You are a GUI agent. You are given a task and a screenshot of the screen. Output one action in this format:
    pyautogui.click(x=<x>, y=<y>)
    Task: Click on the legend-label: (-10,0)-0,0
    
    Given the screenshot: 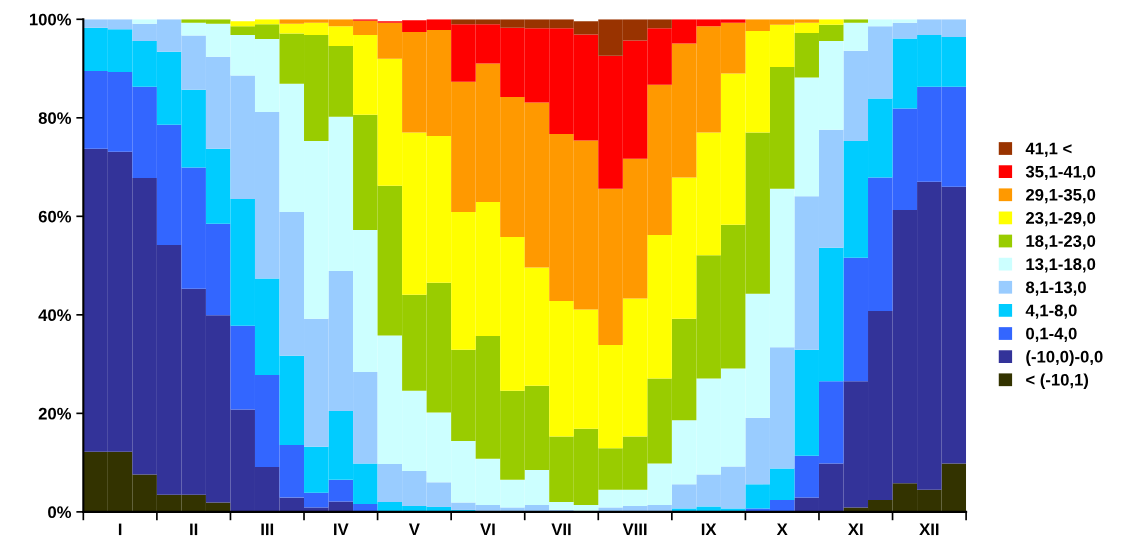 What is the action you would take?
    pyautogui.click(x=1064, y=358)
    